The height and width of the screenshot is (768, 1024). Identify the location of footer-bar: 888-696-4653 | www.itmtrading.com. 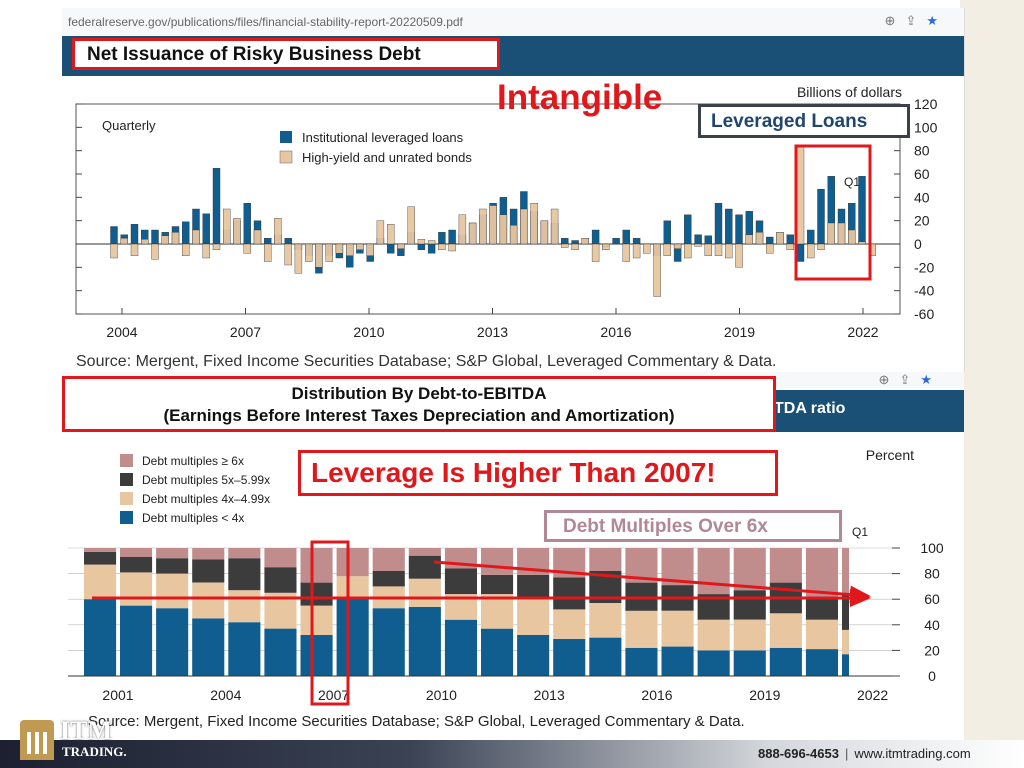
(512, 754).